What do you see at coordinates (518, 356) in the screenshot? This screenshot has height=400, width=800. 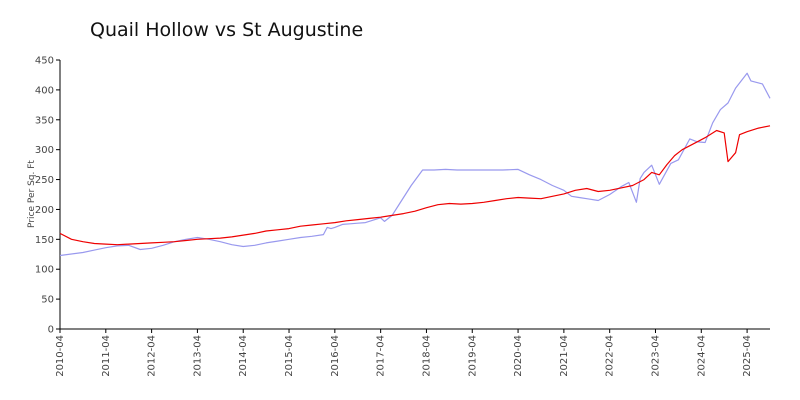 I see `x-tick-label: 2020-04` at bounding box center [518, 356].